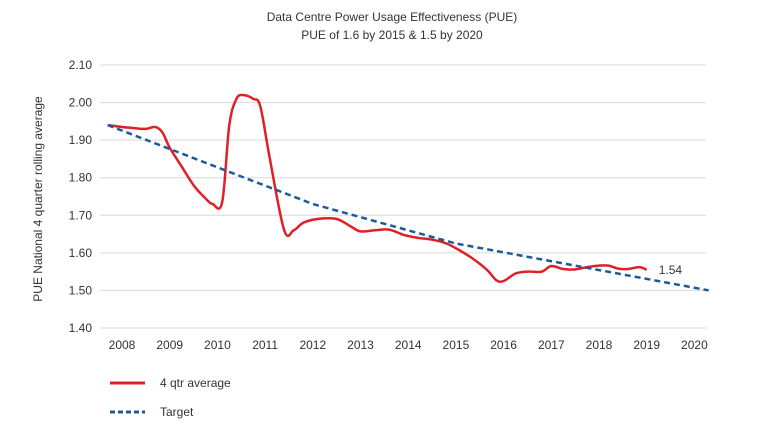  Describe the element at coordinates (646, 345) in the screenshot. I see `x-tick-label: 2019` at that location.